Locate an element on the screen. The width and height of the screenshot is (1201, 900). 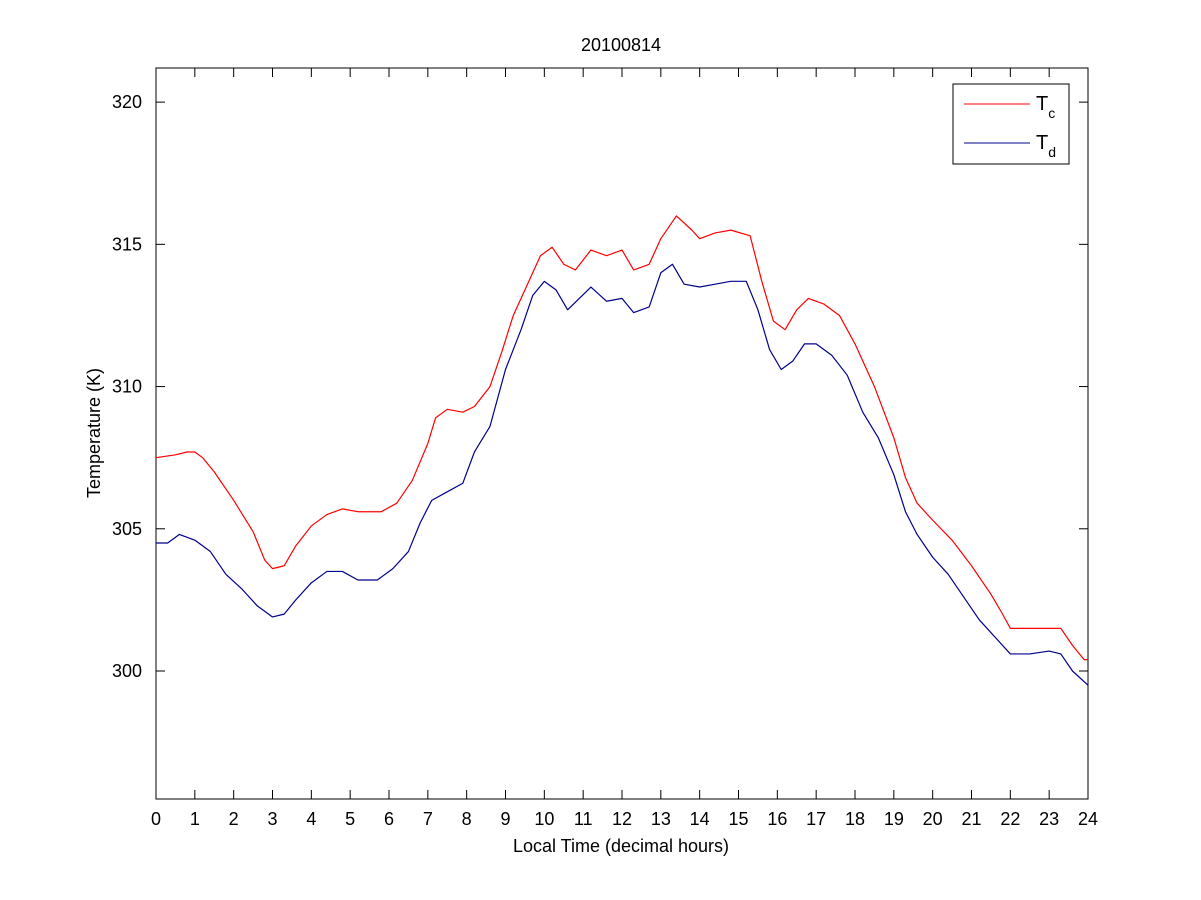
y-tick-labels: 300 305 310 315 320 is located at coordinates (127, 386).